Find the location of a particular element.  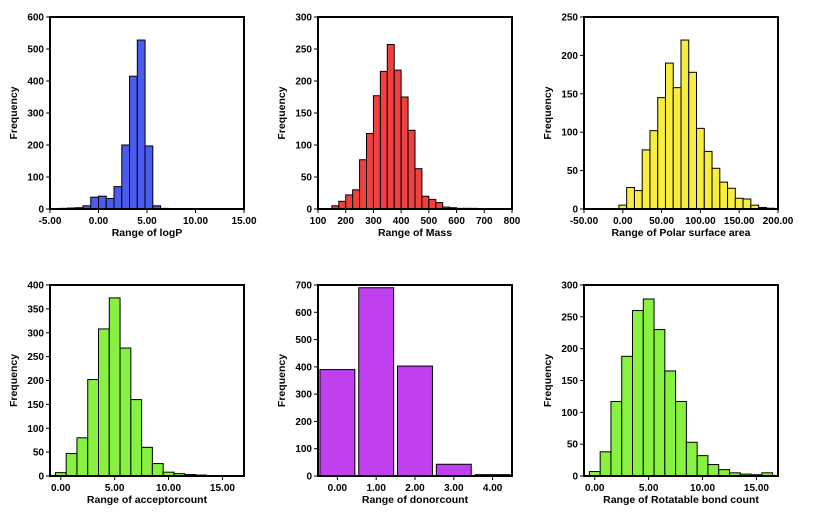

x-axis-title: Range of logP is located at coordinates (147, 233).